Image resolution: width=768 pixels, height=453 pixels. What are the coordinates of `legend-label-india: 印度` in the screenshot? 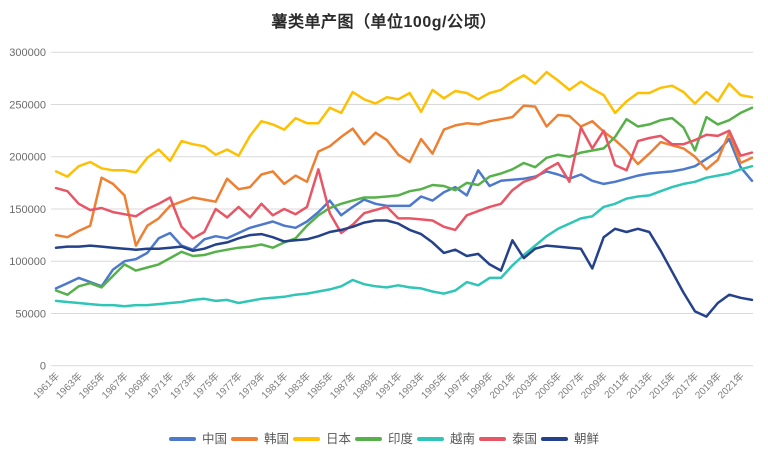 It's located at (400, 438).